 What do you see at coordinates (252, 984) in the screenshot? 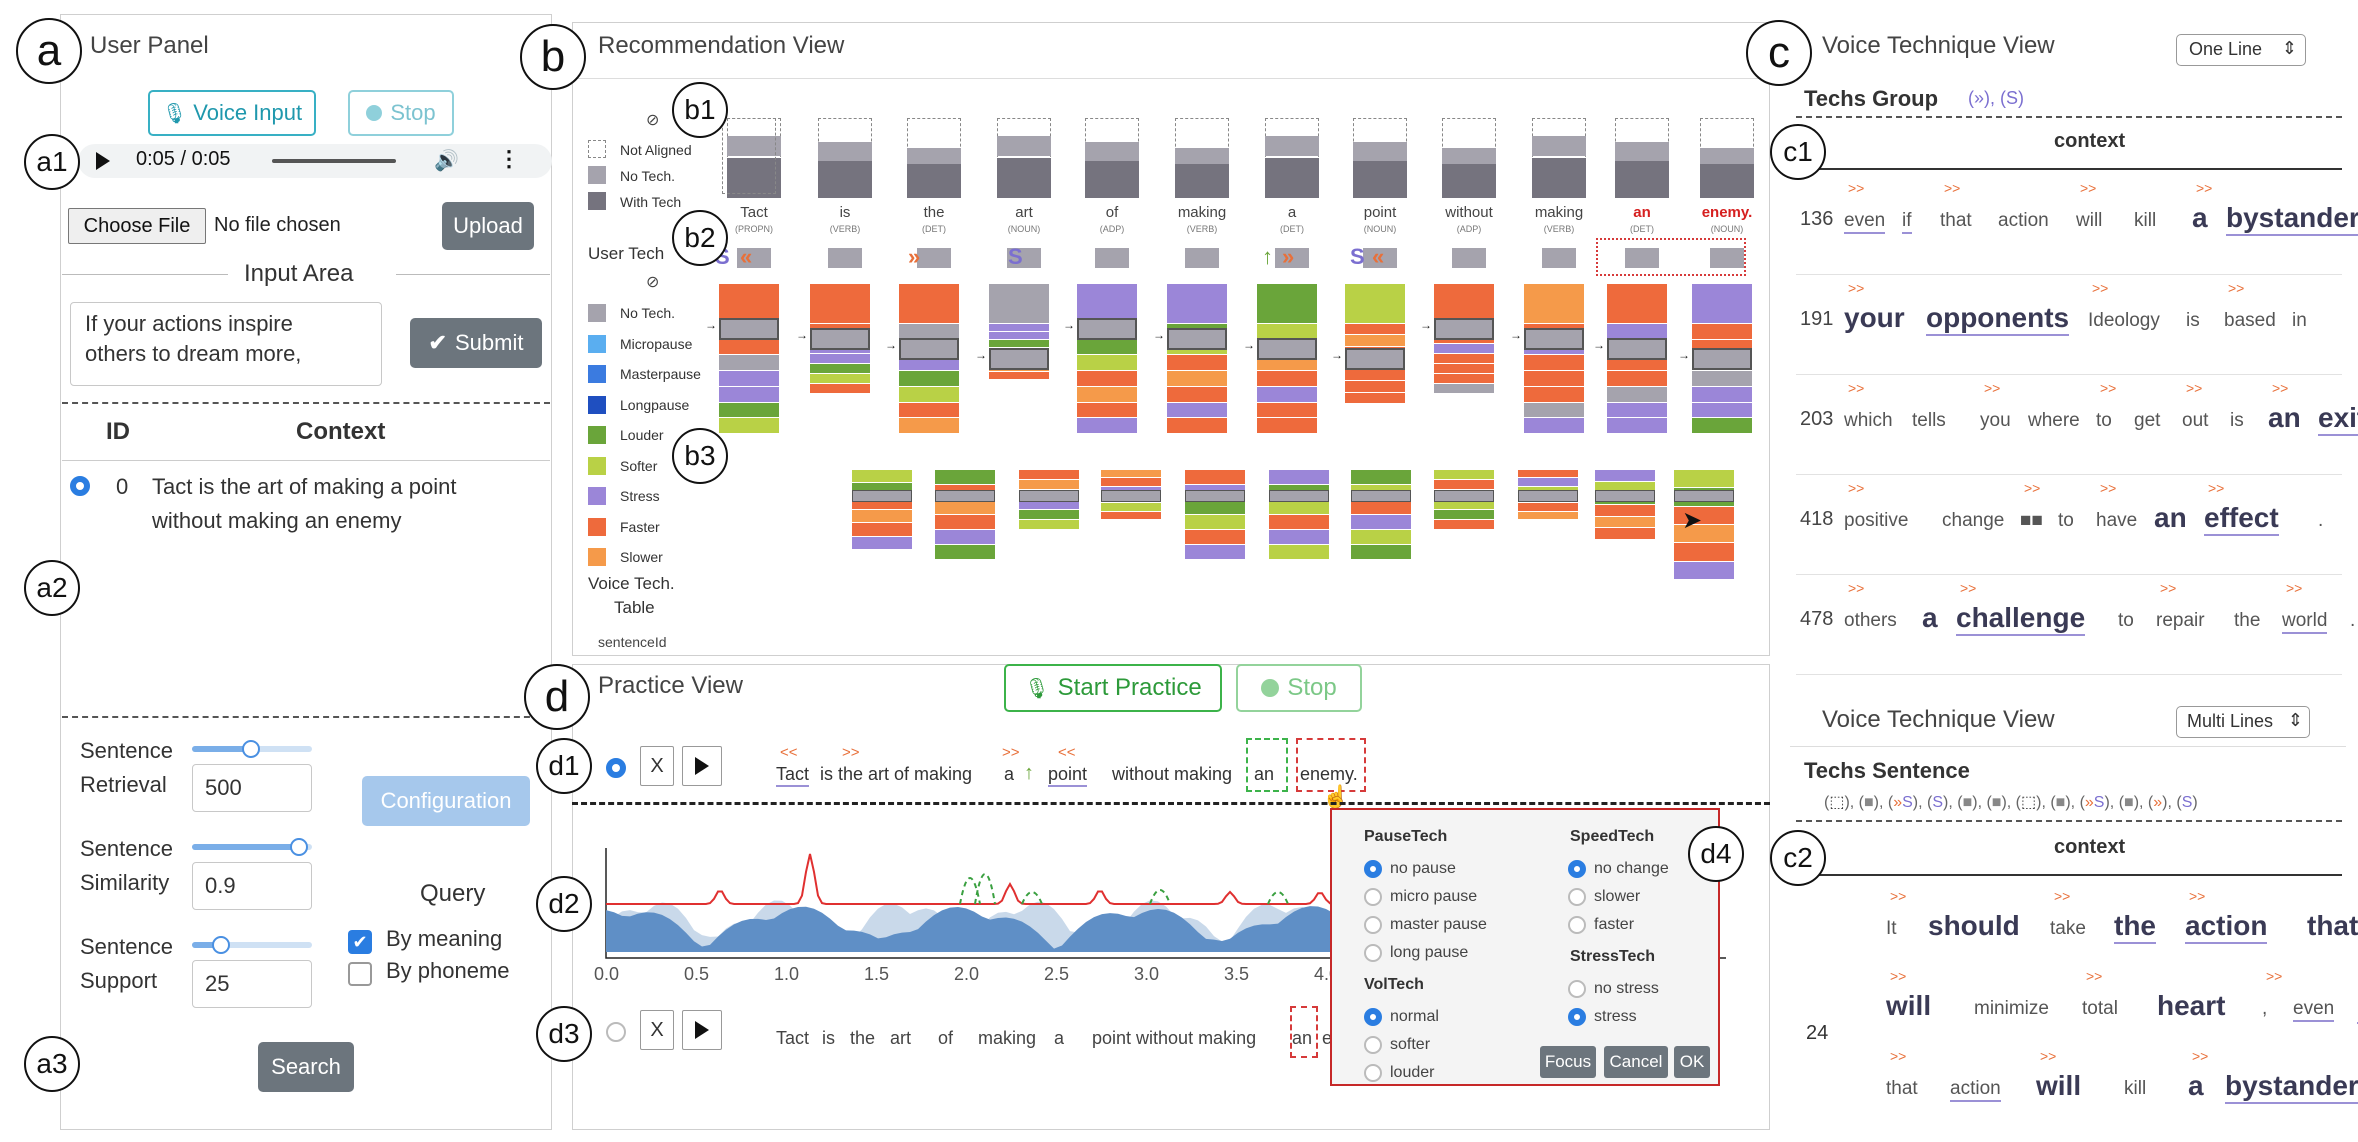
I see `support-input: 25` at bounding box center [252, 984].